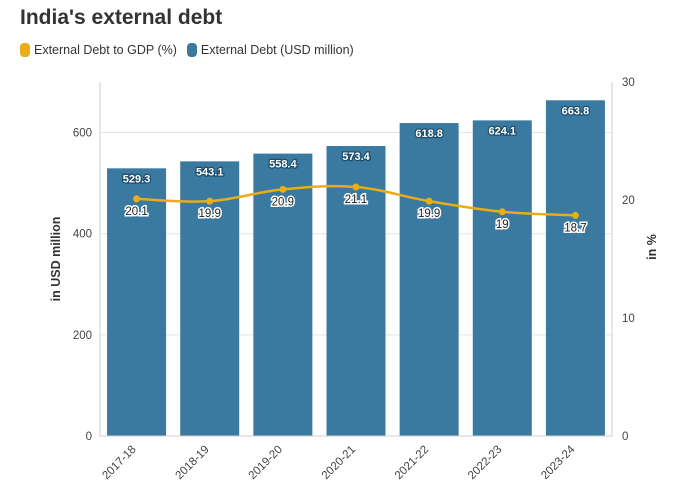  Describe the element at coordinates (576, 111) in the screenshot. I see `bar-value-label: 663.8` at that location.